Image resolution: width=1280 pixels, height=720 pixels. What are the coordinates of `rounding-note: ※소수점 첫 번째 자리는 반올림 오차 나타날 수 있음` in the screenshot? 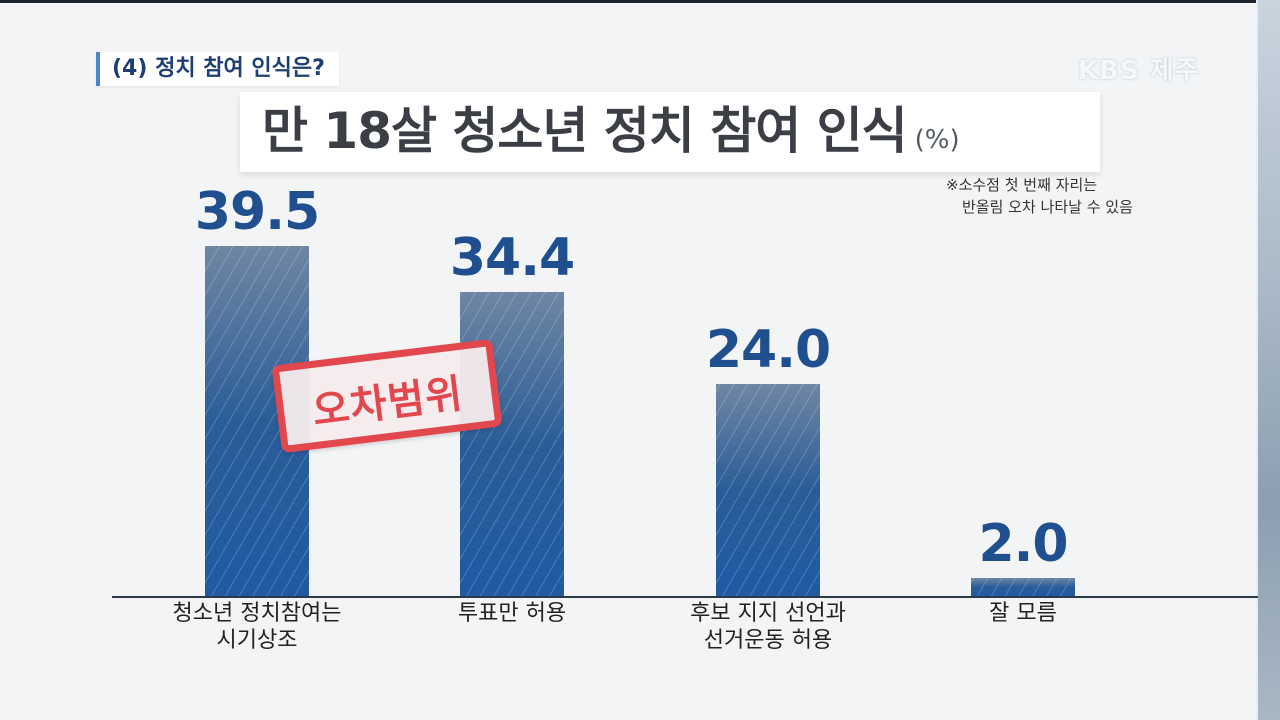 It's located at (1039, 196).